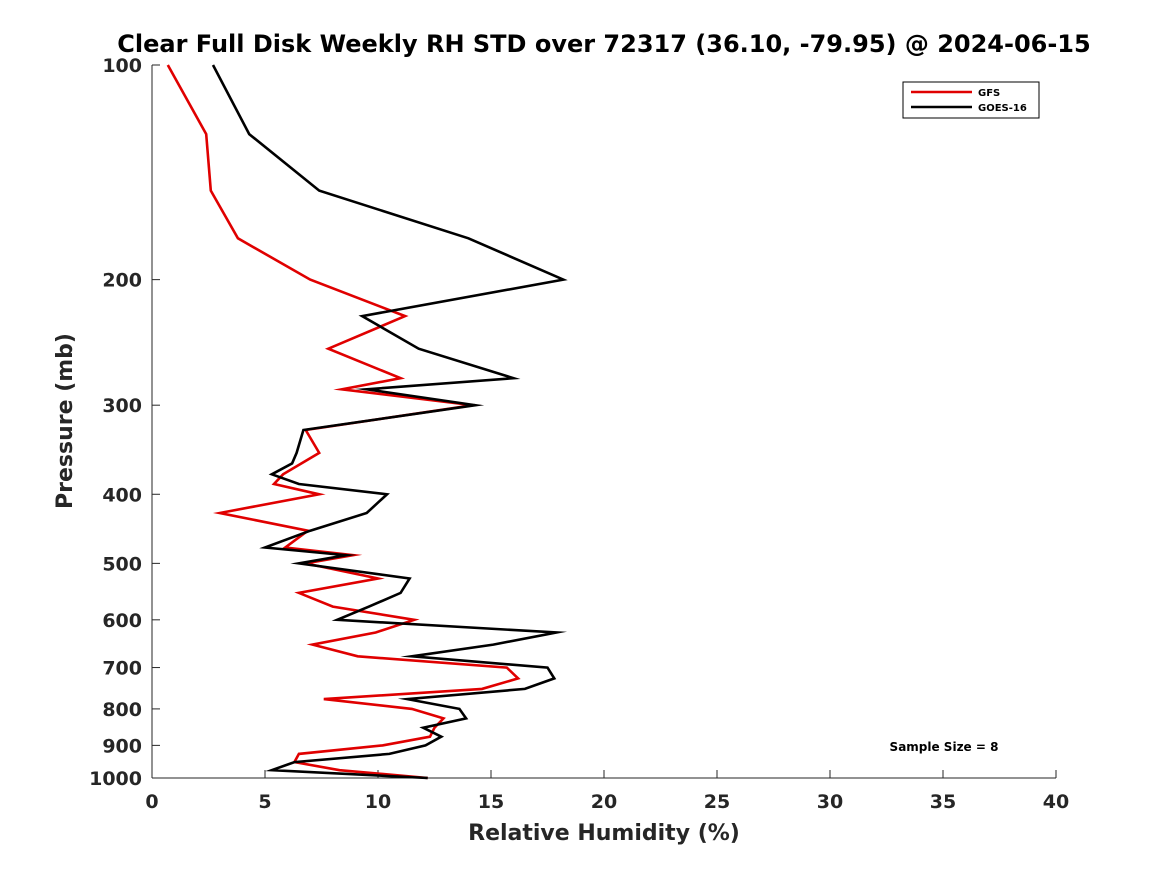  I want to click on x-axis-label: Relative Humidity (%), so click(604, 833).